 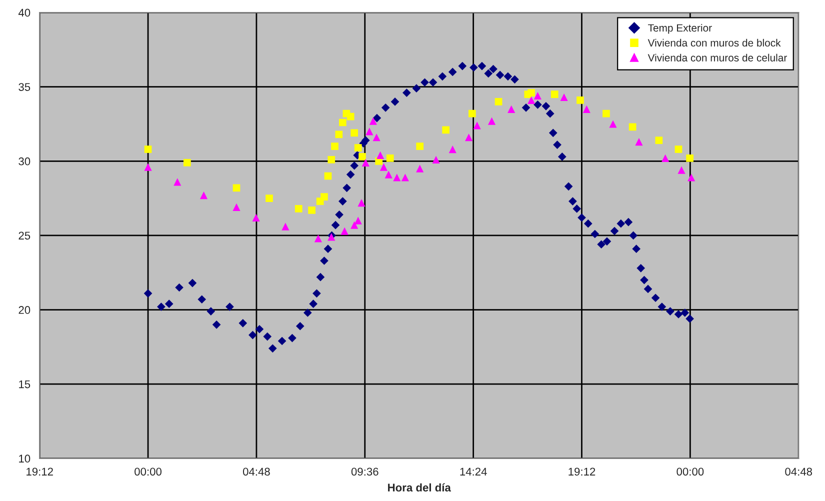 What do you see at coordinates (24, 87) in the screenshot?
I see `y-tick-label: 35` at bounding box center [24, 87].